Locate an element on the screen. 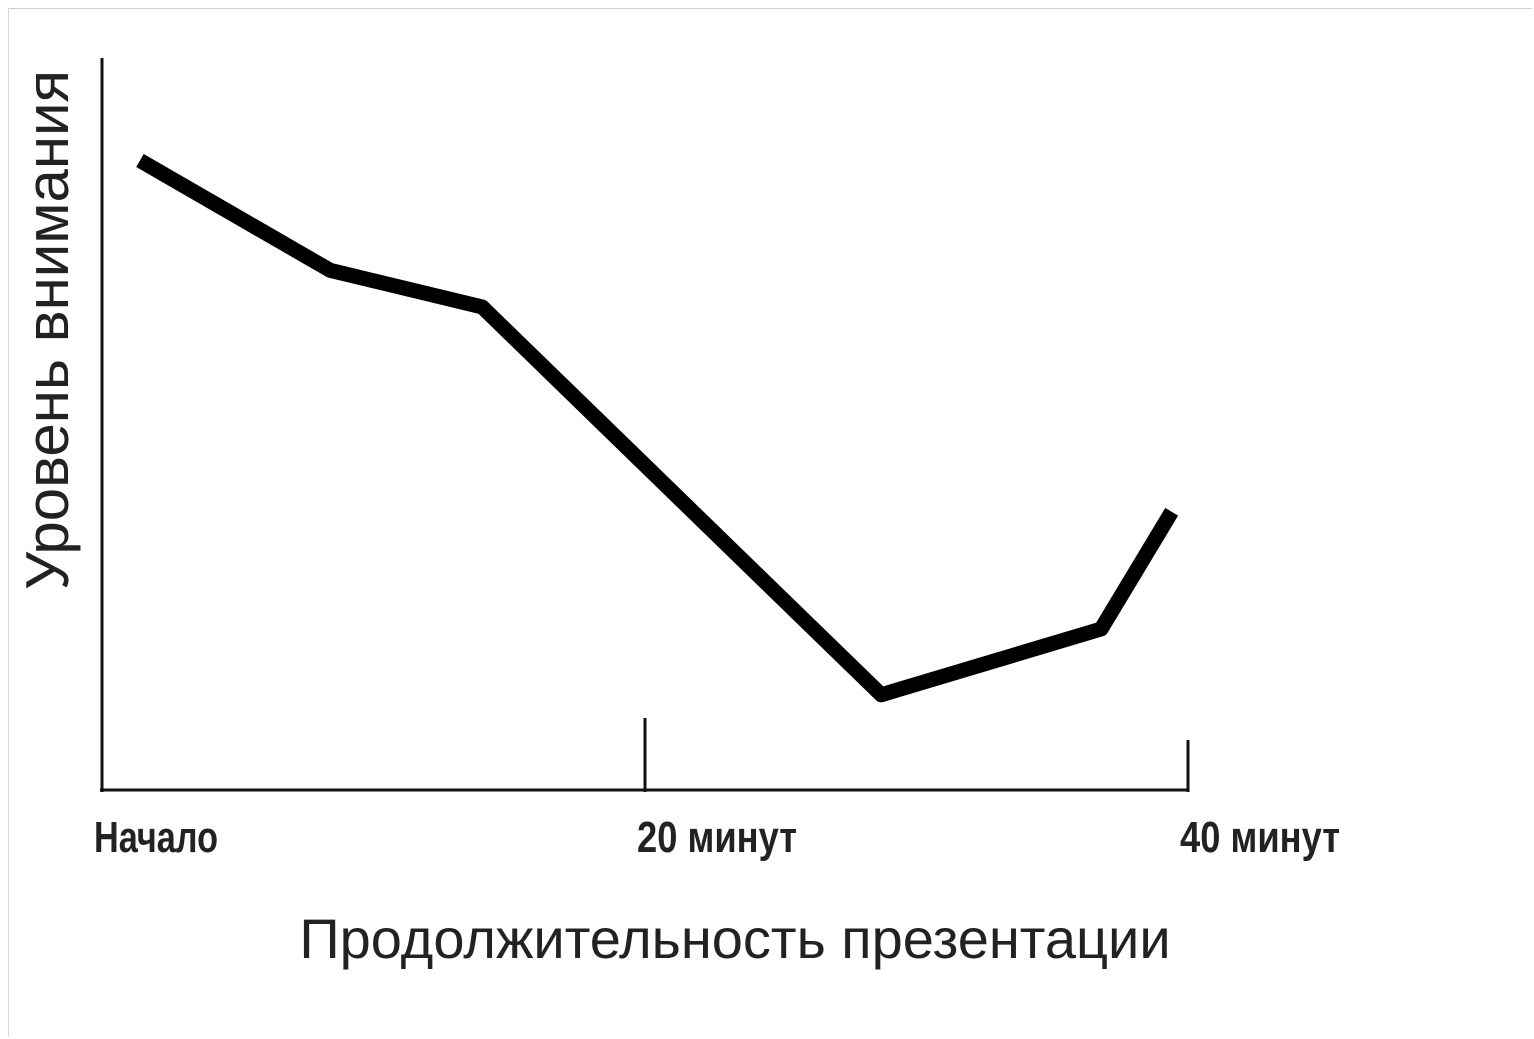 This screenshot has width=1534, height=1039. x-tick-label: 40 минут is located at coordinates (1260, 837).